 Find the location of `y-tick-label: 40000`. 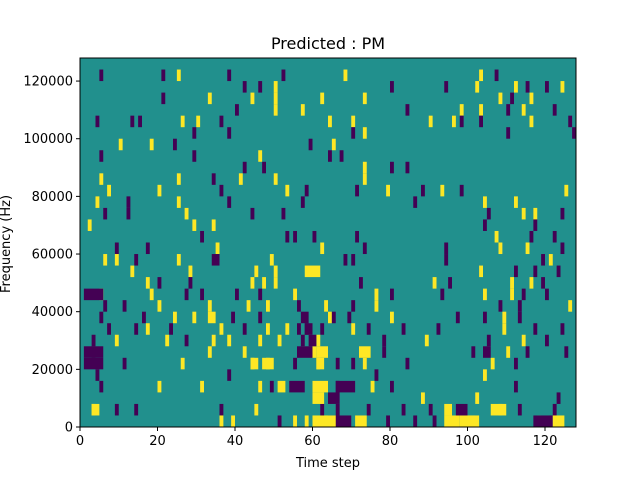

y-tick-label: 40000 is located at coordinates (52, 312).